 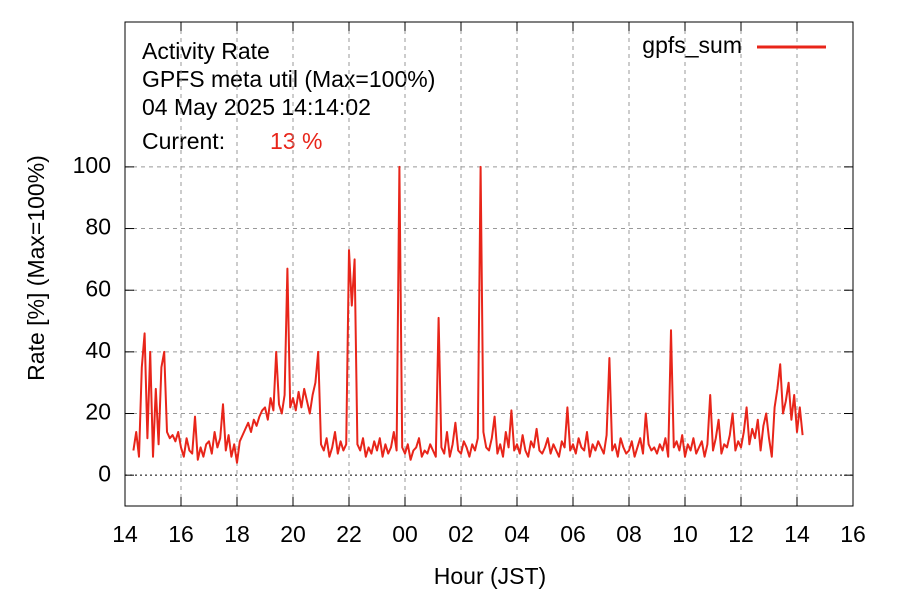 I want to click on legend-label: gpfs_sum, so click(x=692, y=45).